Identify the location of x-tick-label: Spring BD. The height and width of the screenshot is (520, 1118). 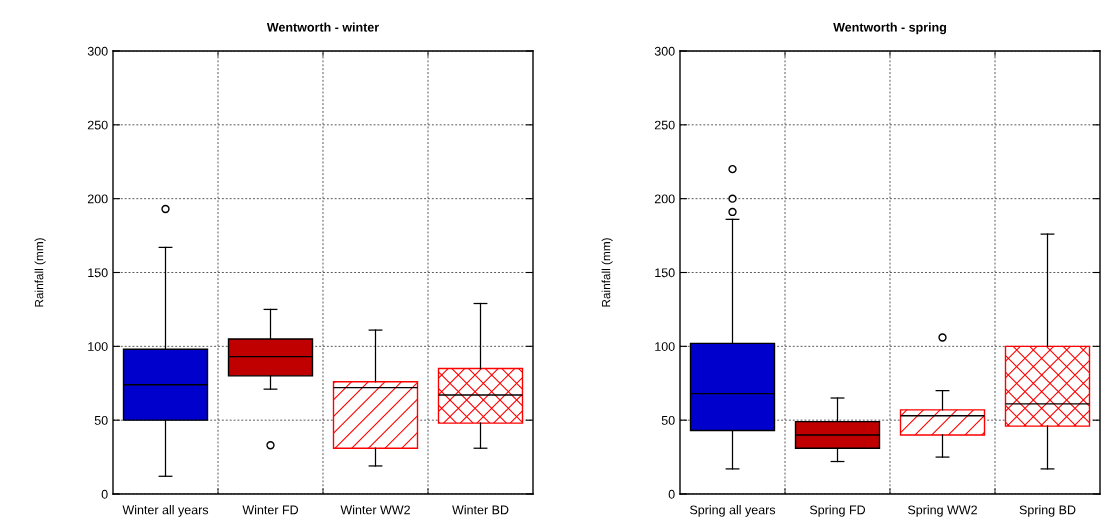
(1047, 511).